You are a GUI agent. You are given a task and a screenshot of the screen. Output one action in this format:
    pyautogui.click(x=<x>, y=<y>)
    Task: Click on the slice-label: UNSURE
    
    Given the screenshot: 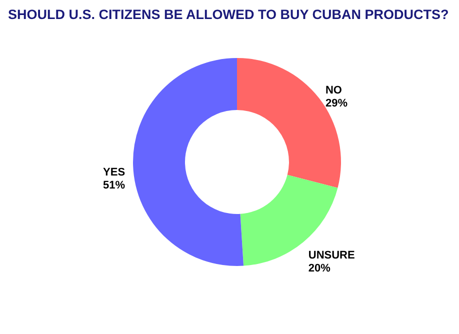 What is the action you would take?
    pyautogui.click(x=331, y=255)
    